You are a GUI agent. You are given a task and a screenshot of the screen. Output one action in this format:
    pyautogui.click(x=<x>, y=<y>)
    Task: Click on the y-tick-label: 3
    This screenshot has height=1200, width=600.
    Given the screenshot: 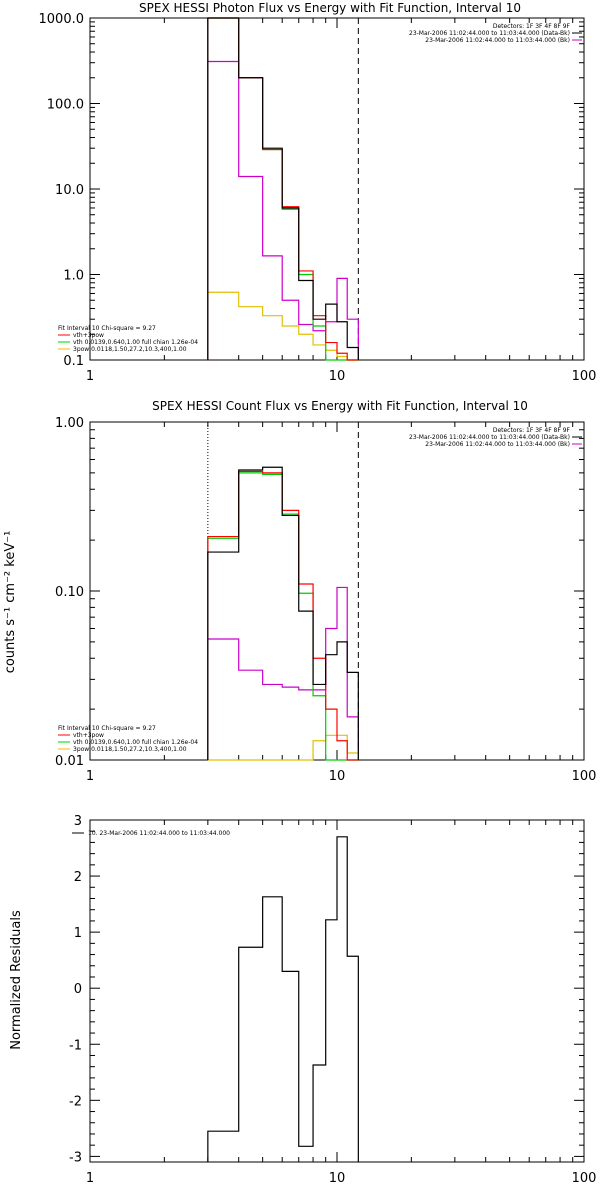 What is the action you would take?
    pyautogui.click(x=78, y=821)
    